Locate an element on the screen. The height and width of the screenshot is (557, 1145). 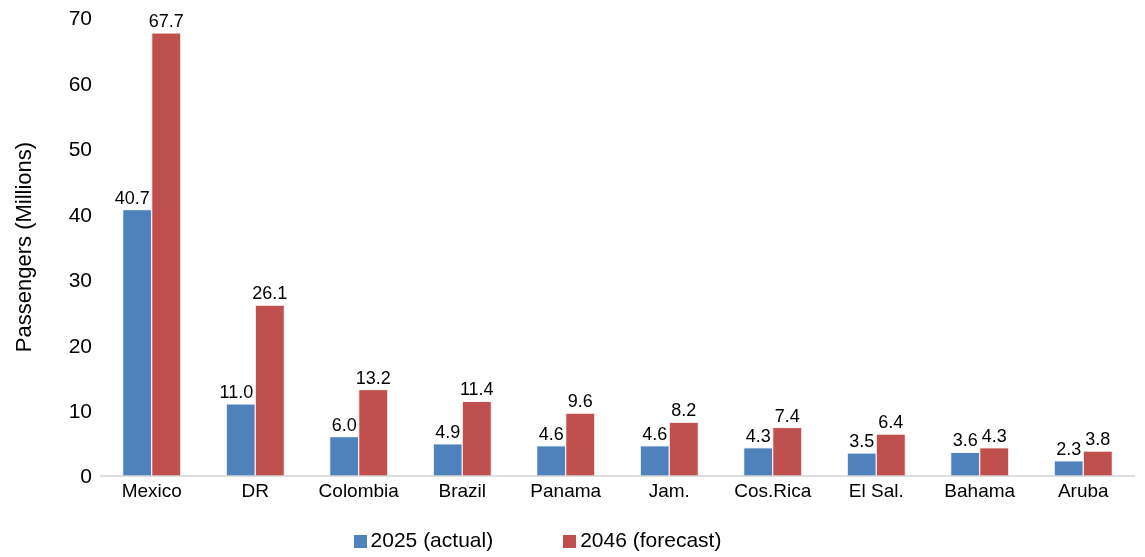
y-tick-label: 40 is located at coordinates (80, 214).